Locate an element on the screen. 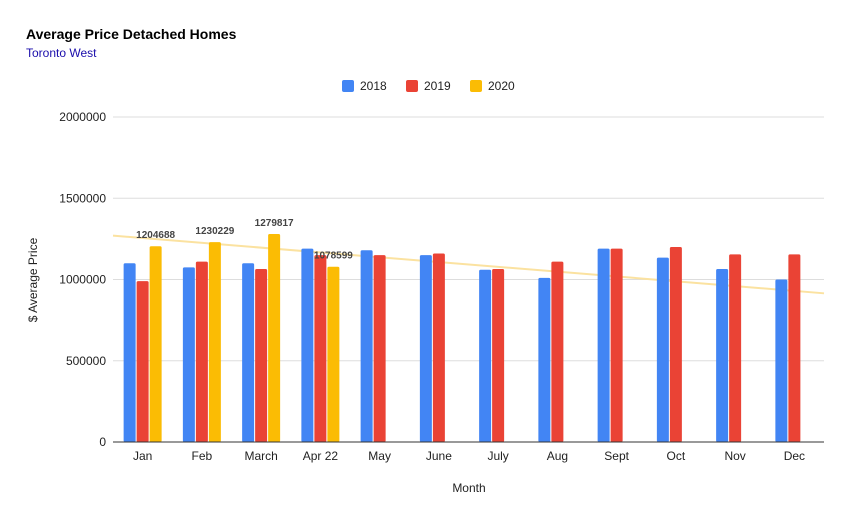 Image resolution: width=851 pixels, height=521 pixels. bar-2018-july is located at coordinates (485, 355).